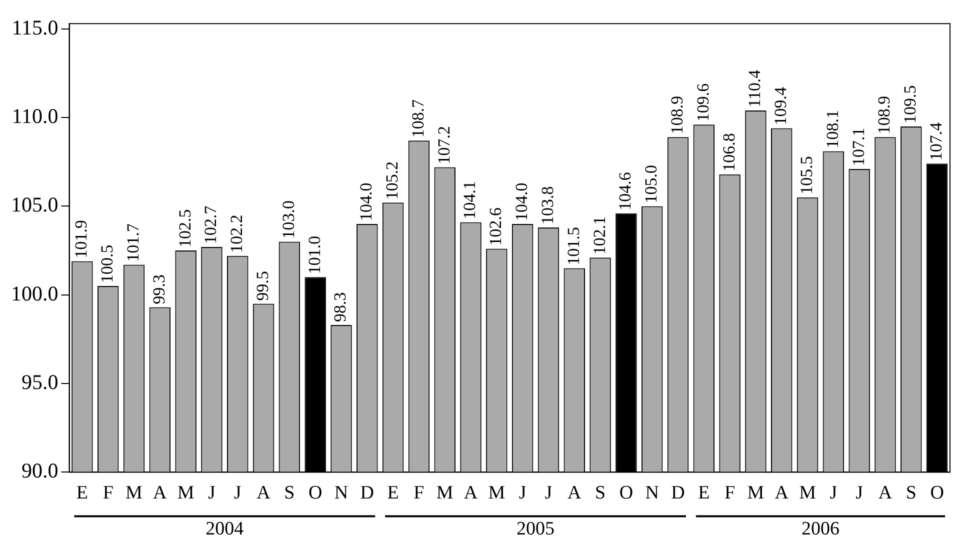 This screenshot has width=959, height=549. I want to click on data-label: 99.3, so click(158, 289).